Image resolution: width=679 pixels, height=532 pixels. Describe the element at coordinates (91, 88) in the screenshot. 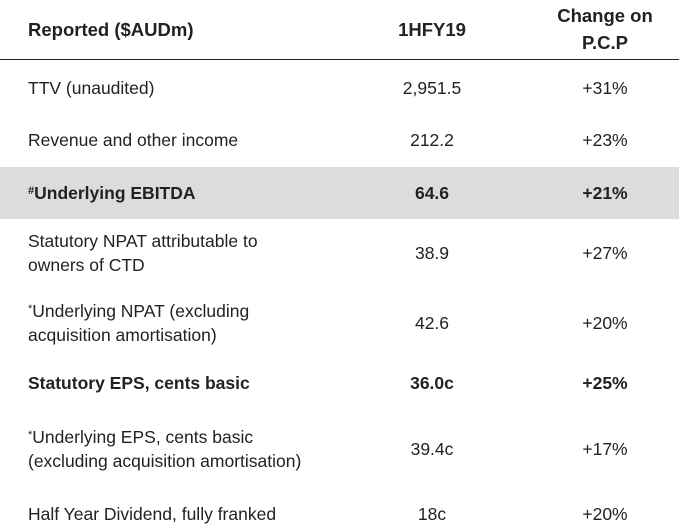

I see `row-label: TTV (unaudited)` at that location.